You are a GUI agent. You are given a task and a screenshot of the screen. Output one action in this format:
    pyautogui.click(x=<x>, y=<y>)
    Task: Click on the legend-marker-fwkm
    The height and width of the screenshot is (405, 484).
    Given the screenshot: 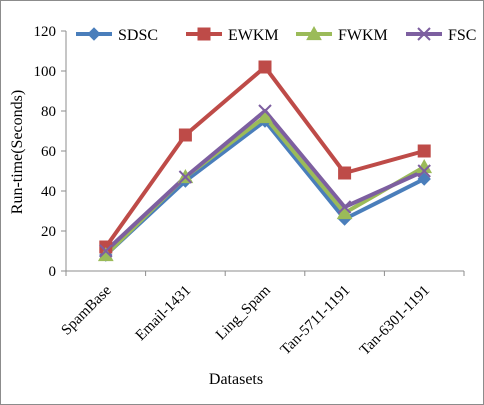 What is the action you would take?
    pyautogui.click(x=314, y=33)
    